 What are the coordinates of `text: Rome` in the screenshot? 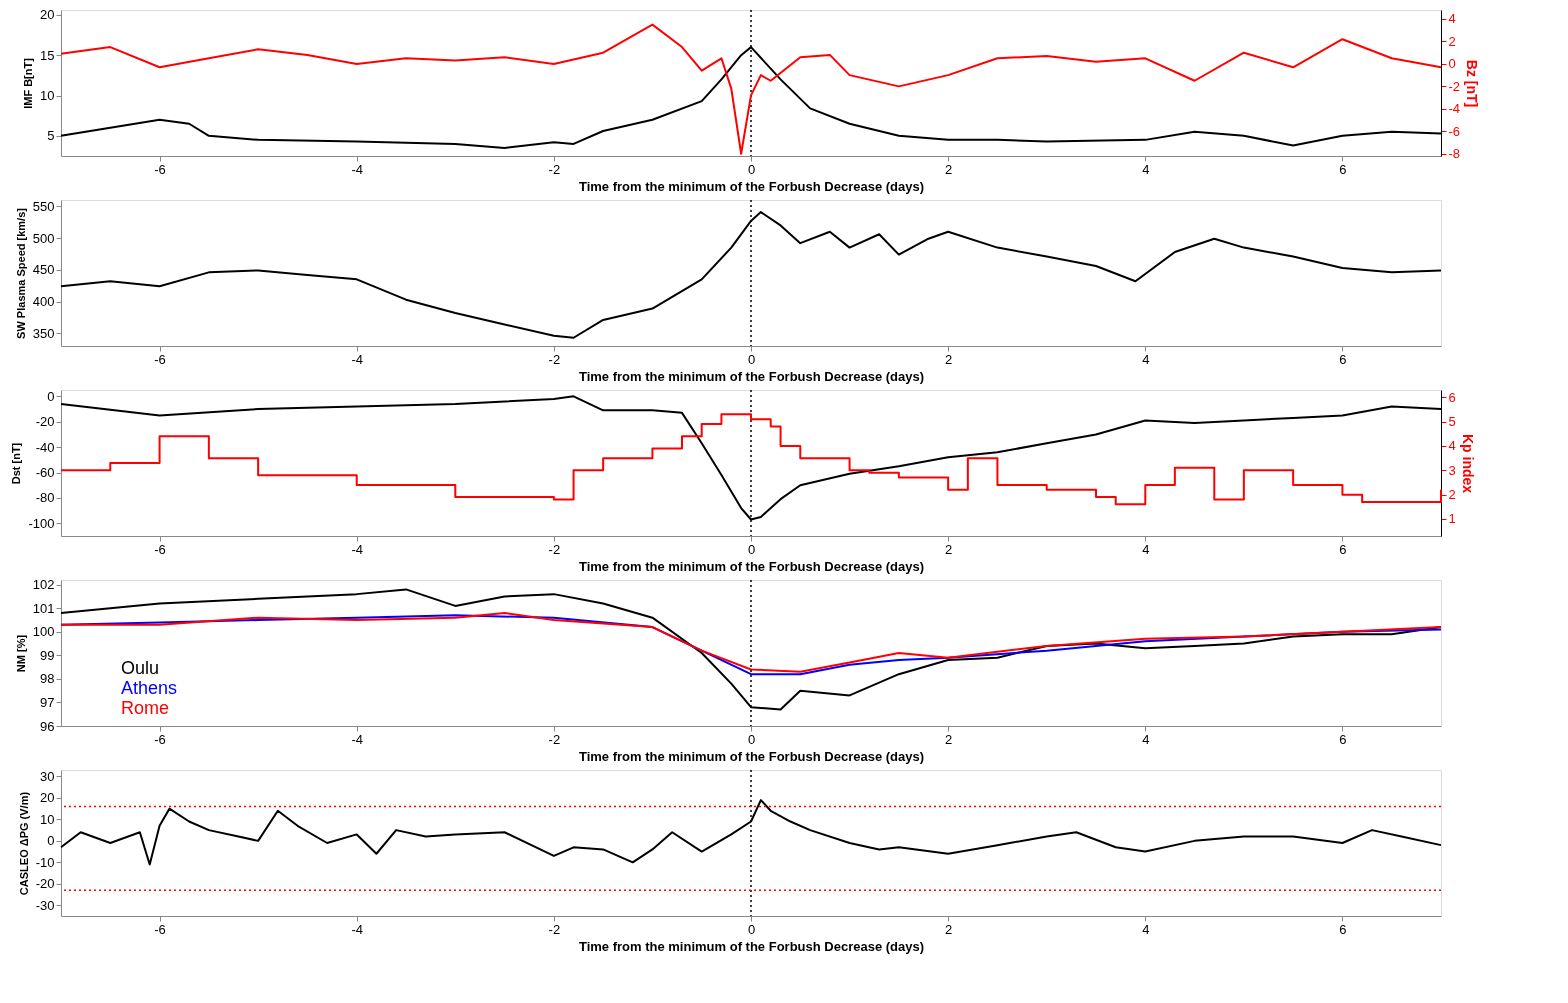 It's located at (145, 708).